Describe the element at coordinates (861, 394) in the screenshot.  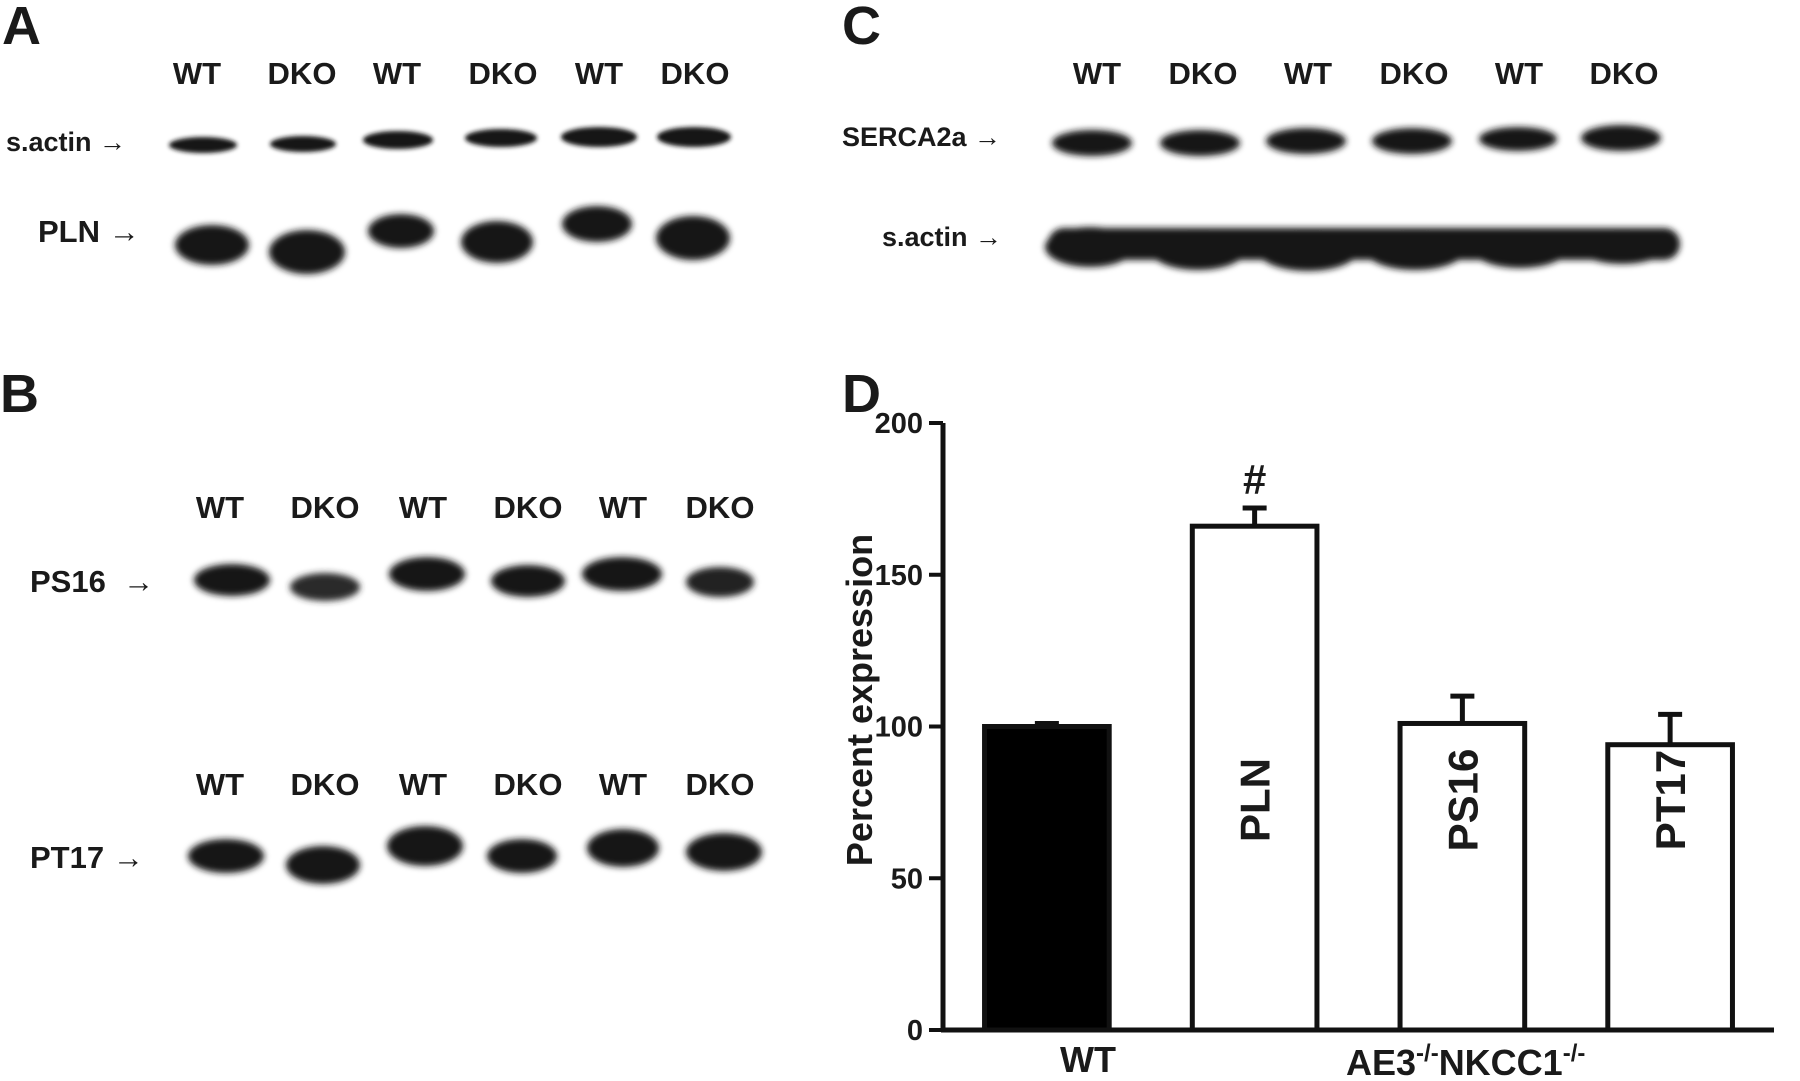
I see `panel-d-letter: D` at that location.